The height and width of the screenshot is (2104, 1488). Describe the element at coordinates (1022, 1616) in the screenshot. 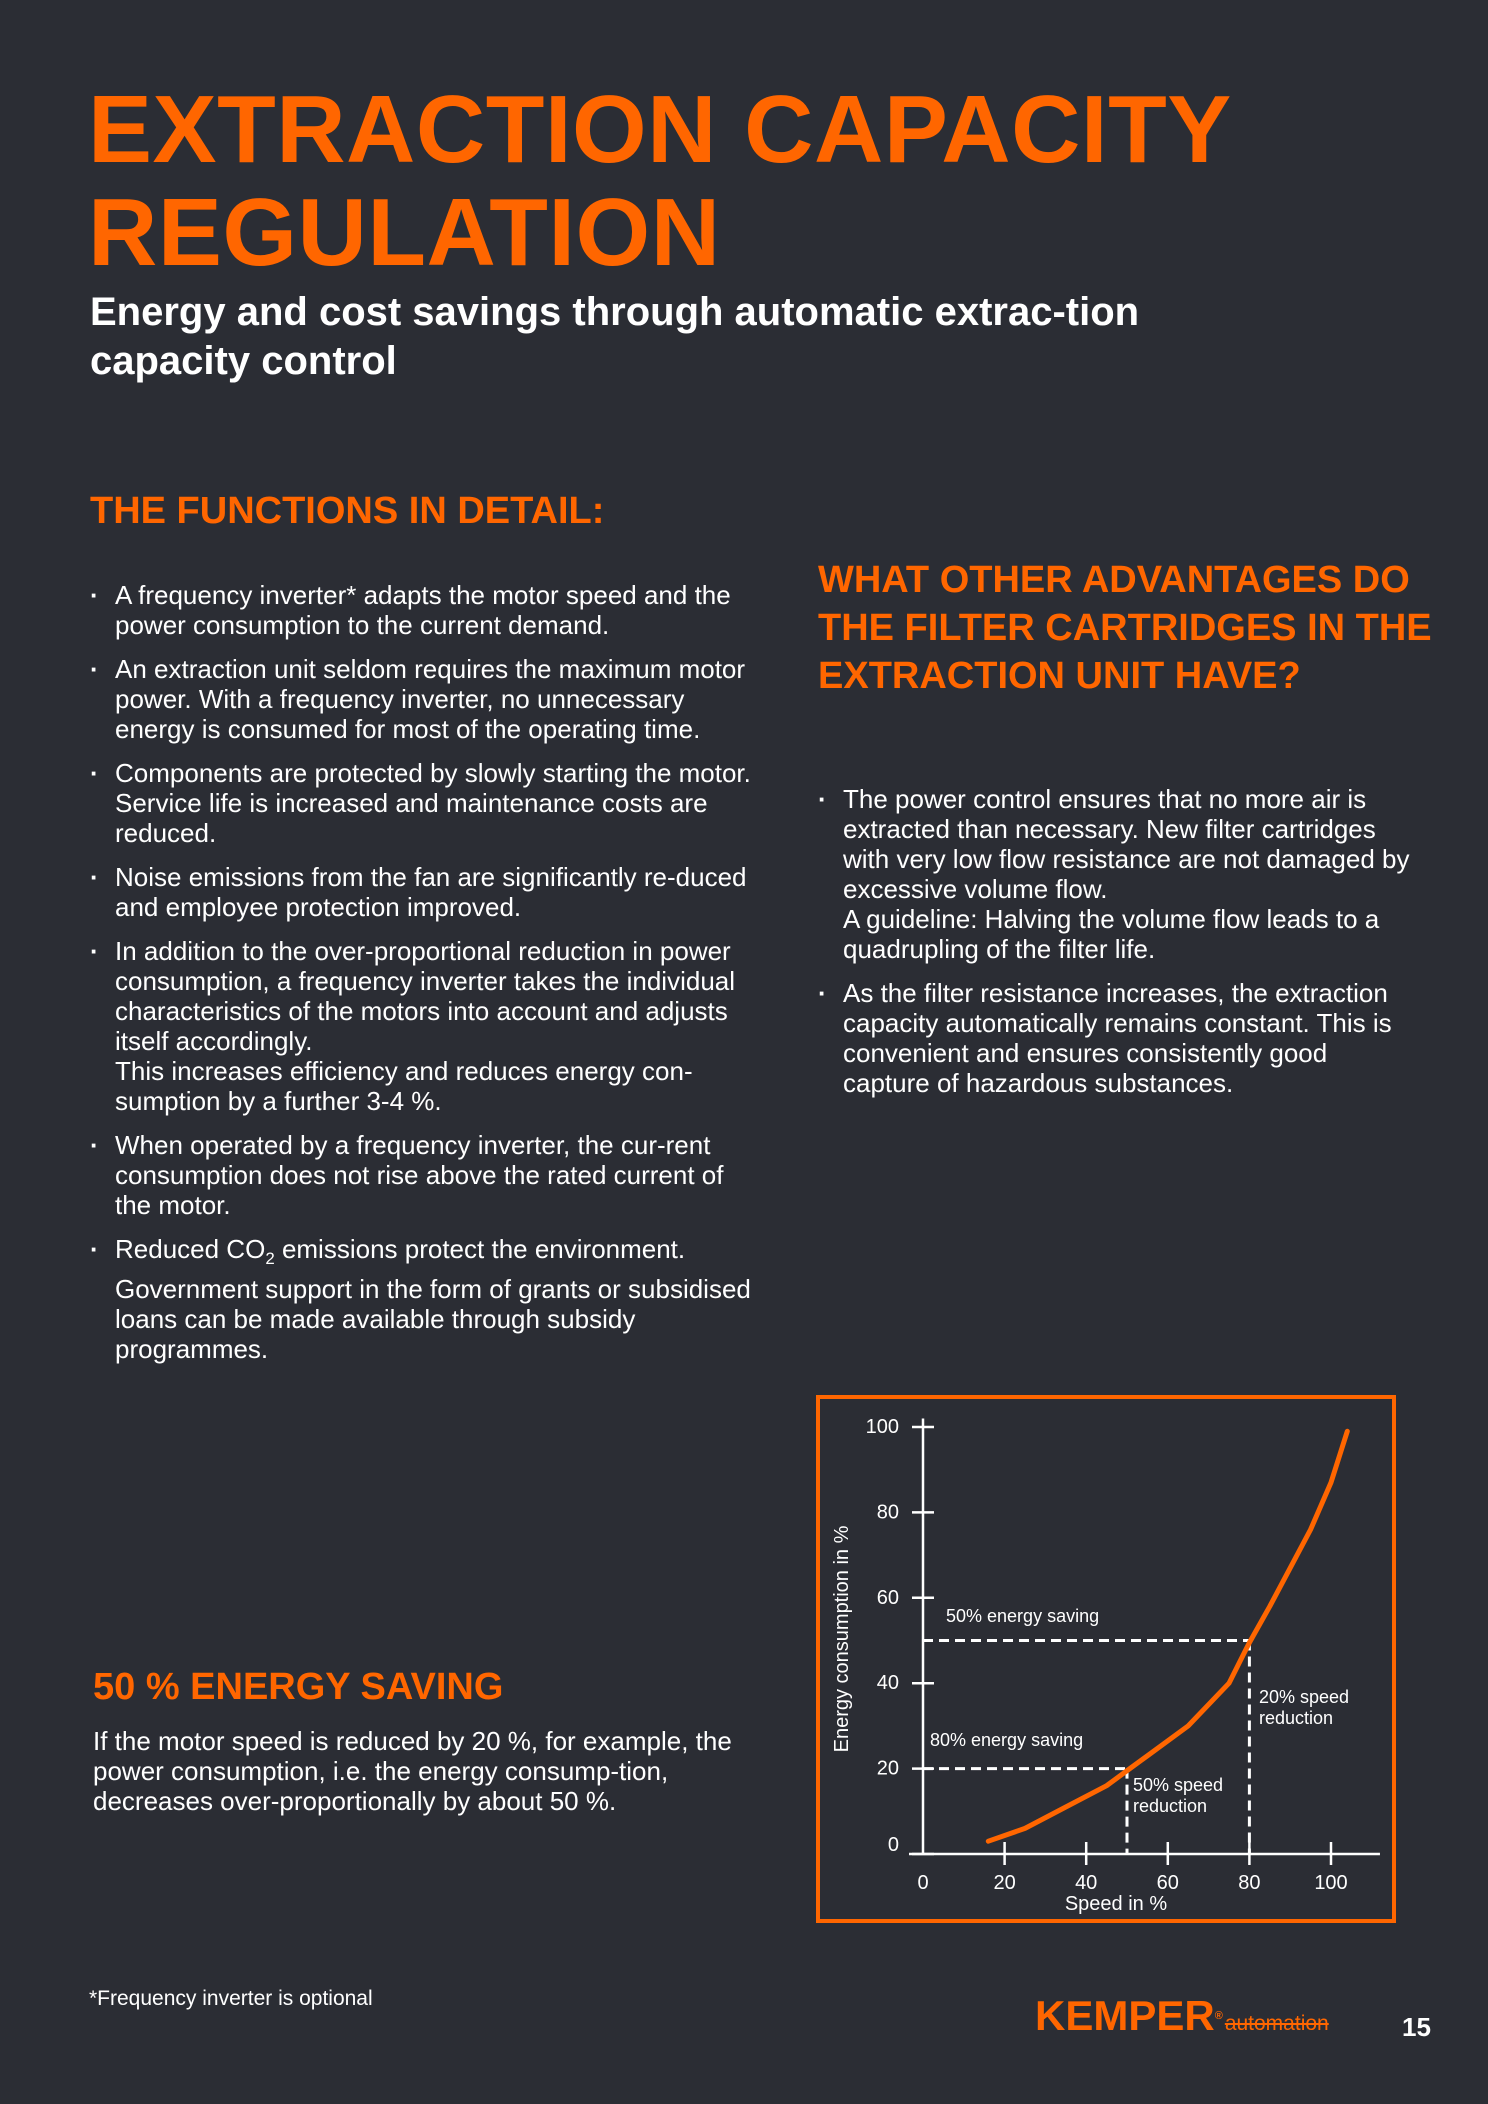

I see `annotation-50-energy-saving: 50% energy saving` at that location.